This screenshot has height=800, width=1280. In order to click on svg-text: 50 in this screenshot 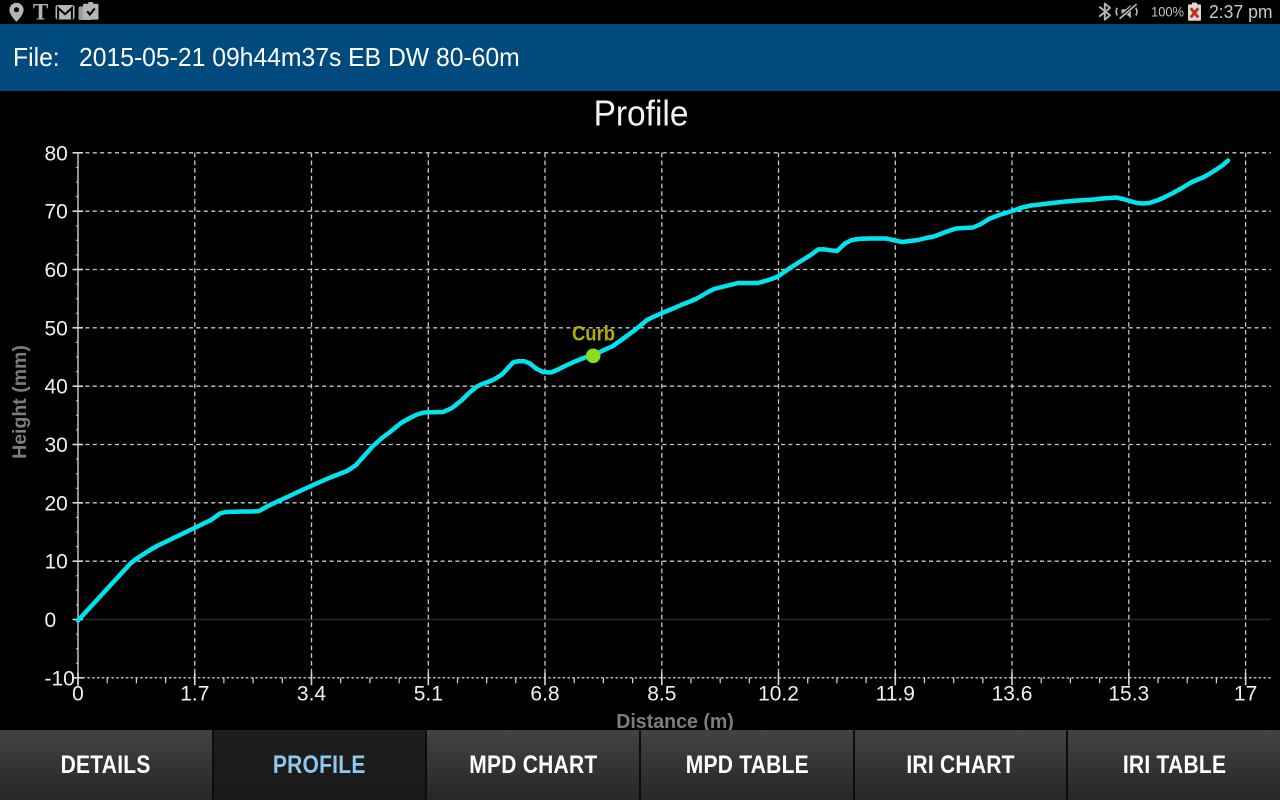, I will do `click(56, 328)`.